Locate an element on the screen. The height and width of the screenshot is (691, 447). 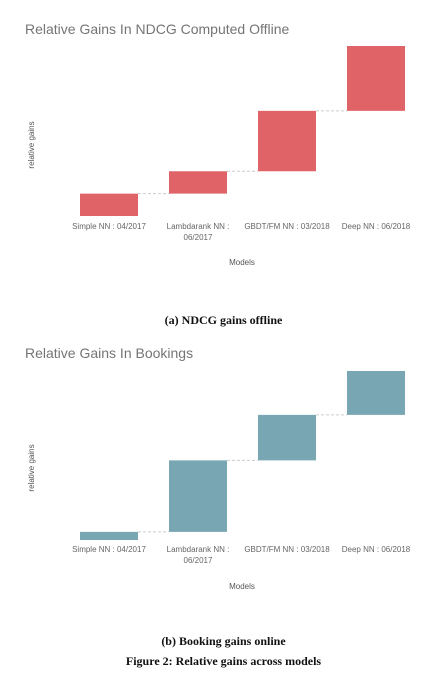
chart-b-title: Relative Gains In Bookings is located at coordinates (109, 353).